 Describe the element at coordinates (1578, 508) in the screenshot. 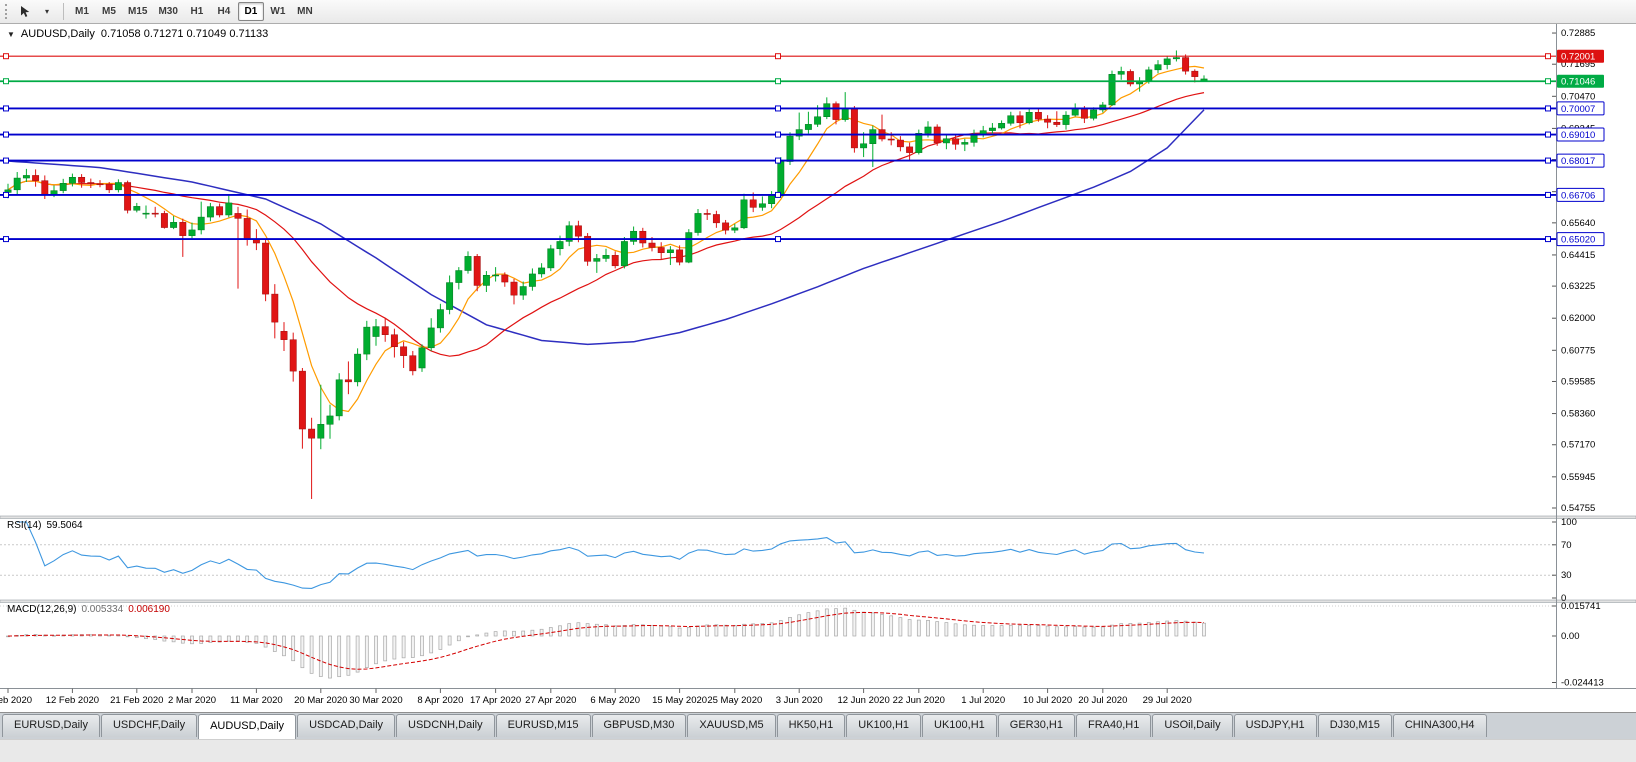

I see `price-axis-label: 0.54755` at that location.